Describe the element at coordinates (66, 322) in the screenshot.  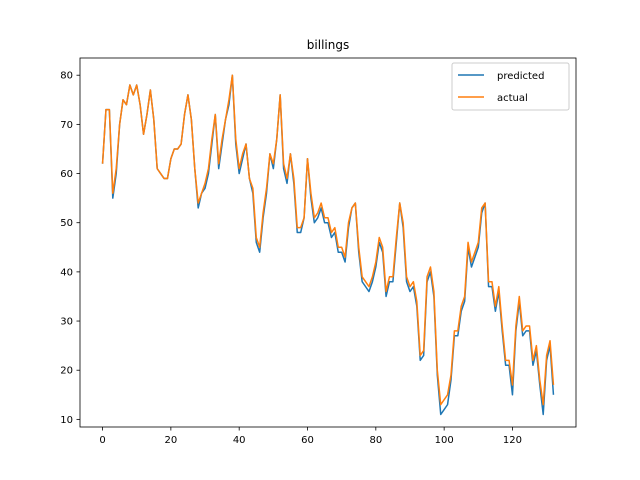
I see `y-tick-label: 30` at that location.